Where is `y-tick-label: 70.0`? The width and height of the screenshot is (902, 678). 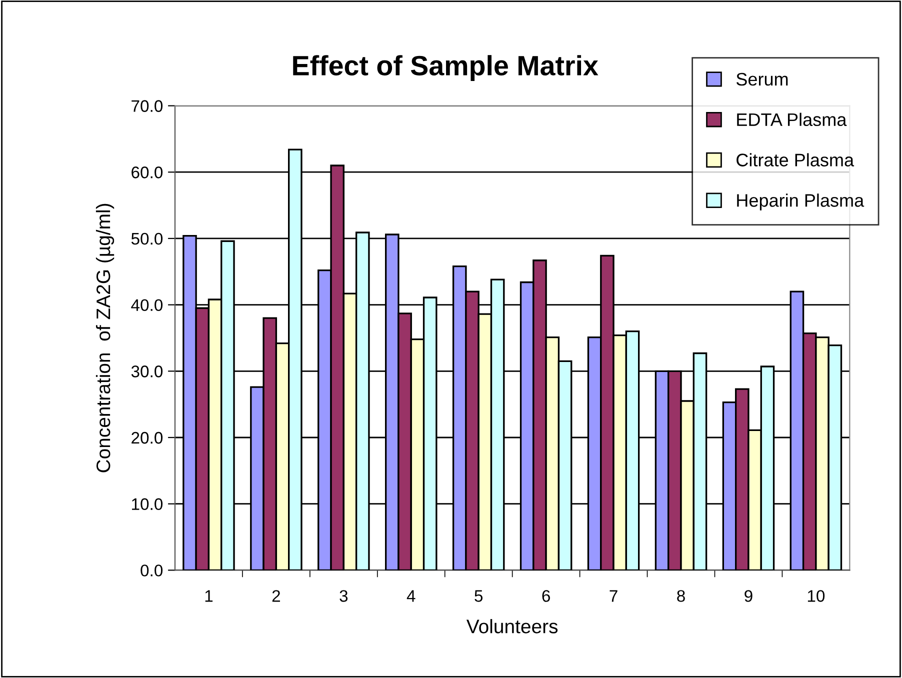
y-tick-label: 70.0 is located at coordinates (147, 106).